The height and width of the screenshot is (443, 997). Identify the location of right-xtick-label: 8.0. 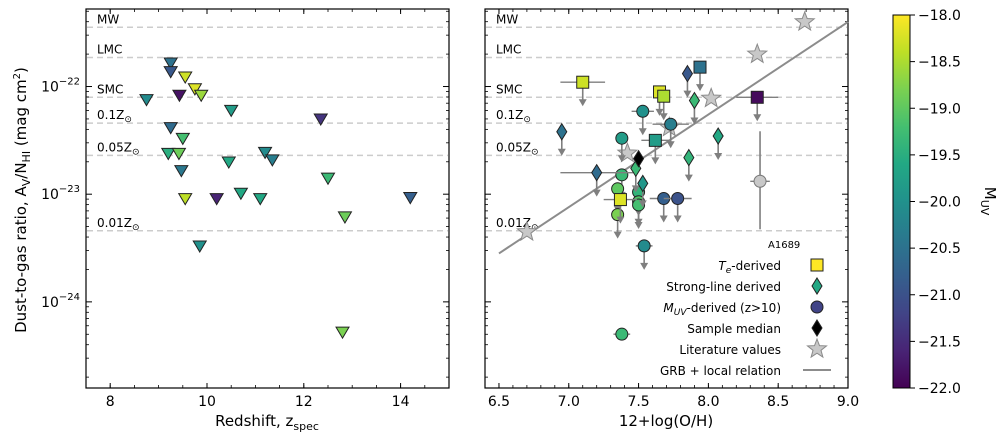
(708, 402).